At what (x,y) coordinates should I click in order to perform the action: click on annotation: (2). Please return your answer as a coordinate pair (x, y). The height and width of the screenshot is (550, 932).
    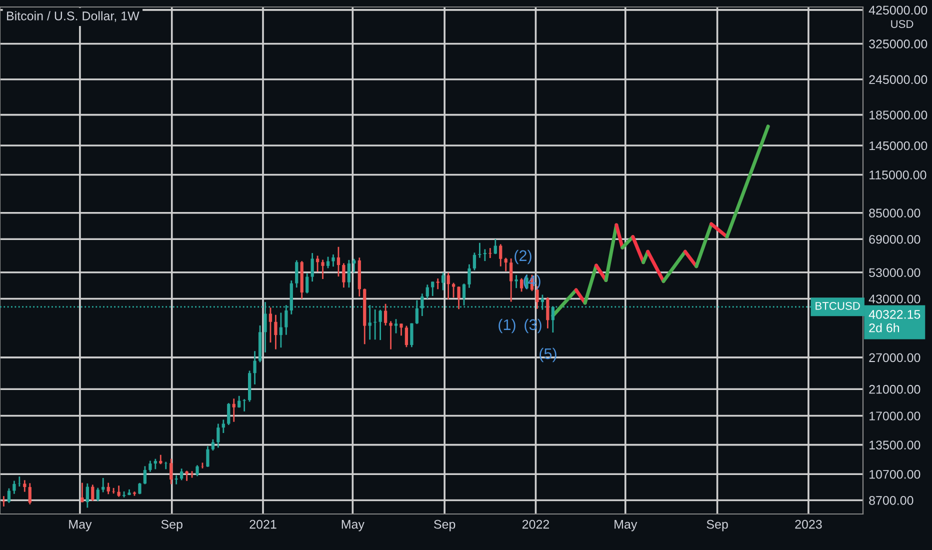
    Looking at the image, I should click on (523, 257).